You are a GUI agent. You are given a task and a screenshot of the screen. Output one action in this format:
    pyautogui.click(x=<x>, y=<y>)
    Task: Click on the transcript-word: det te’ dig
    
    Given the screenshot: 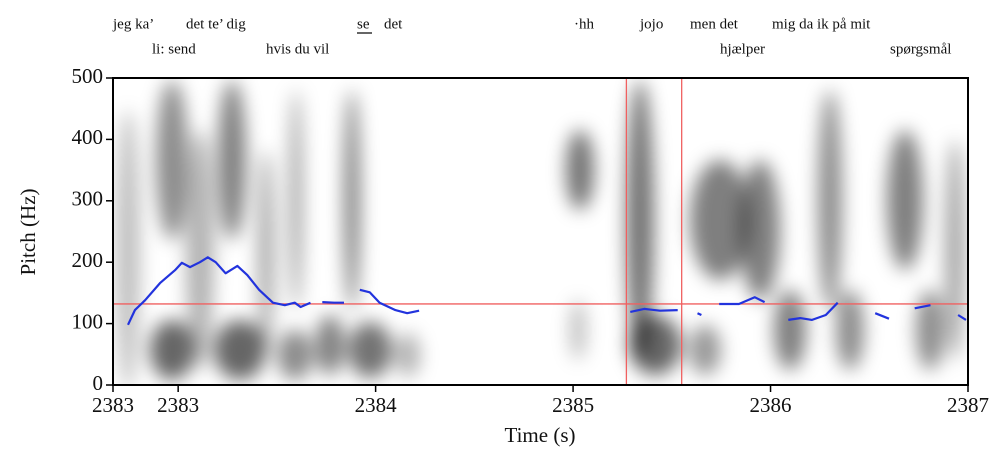 What is the action you would take?
    pyautogui.click(x=216, y=24)
    